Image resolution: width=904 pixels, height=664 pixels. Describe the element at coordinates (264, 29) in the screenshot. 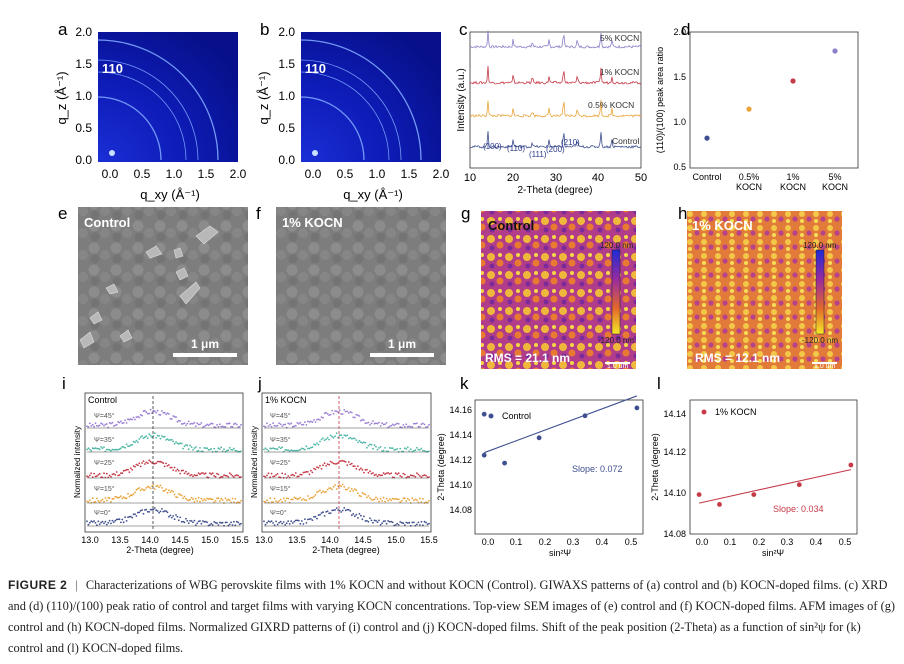

I see `panel-letter: b` at that location.